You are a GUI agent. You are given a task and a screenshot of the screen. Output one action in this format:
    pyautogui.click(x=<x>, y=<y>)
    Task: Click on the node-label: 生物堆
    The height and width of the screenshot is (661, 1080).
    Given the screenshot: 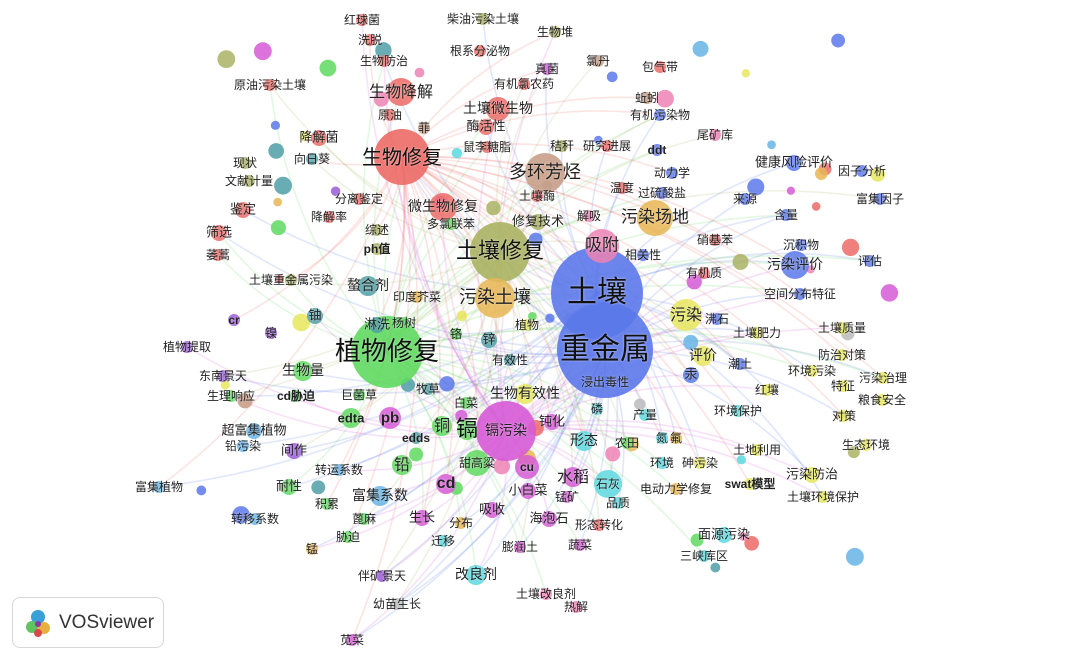 What is the action you would take?
    pyautogui.click(x=555, y=32)
    